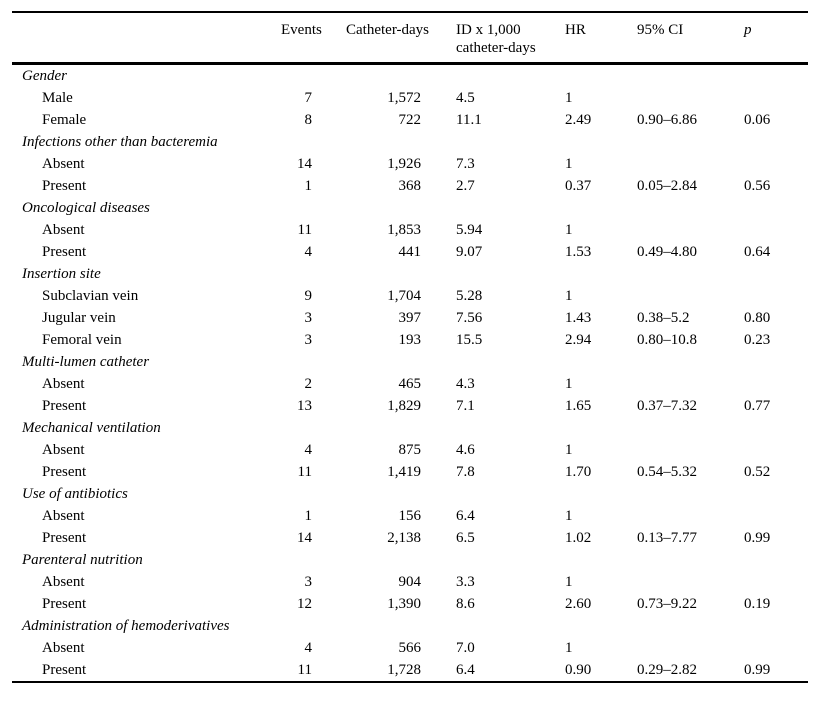 This screenshot has height=708, width=820. Describe the element at coordinates (313, 38) in the screenshot. I see `col-header-events: Events` at that location.